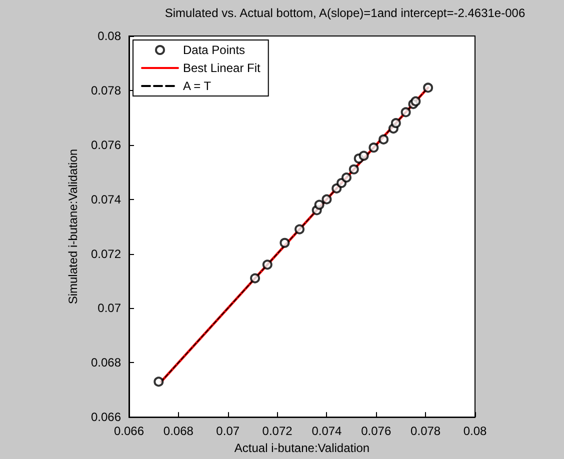 The height and width of the screenshot is (459, 564). What do you see at coordinates (106, 363) in the screenshot?
I see `y-tick-label: 0.068` at bounding box center [106, 363].